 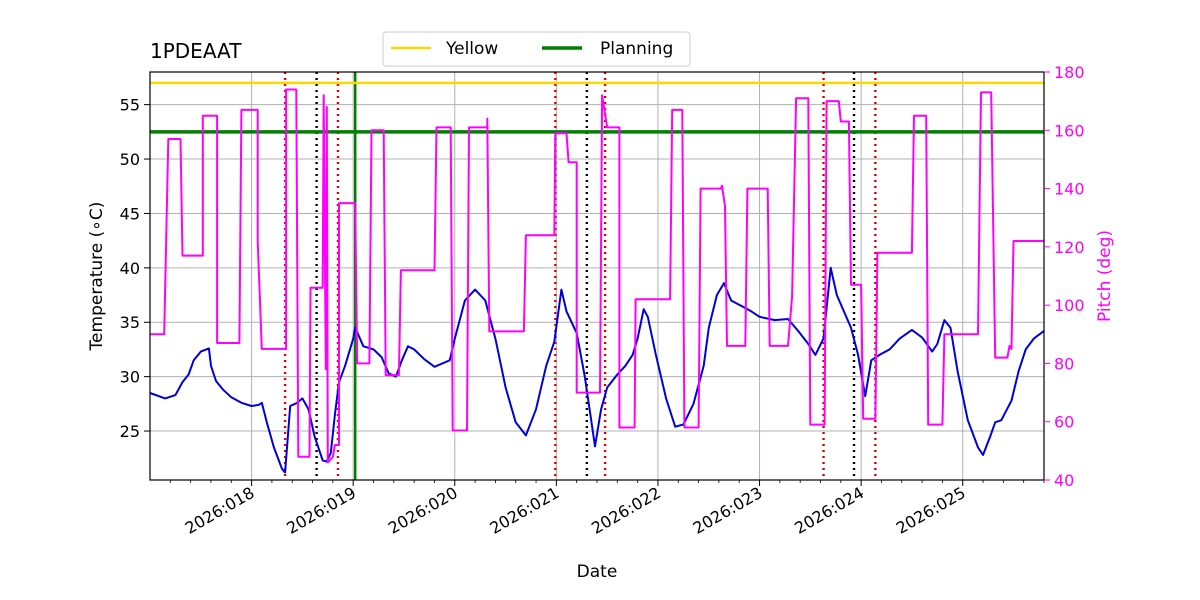 What do you see at coordinates (130, 159) in the screenshot?
I see `y-left-tick-label: 50` at bounding box center [130, 159].